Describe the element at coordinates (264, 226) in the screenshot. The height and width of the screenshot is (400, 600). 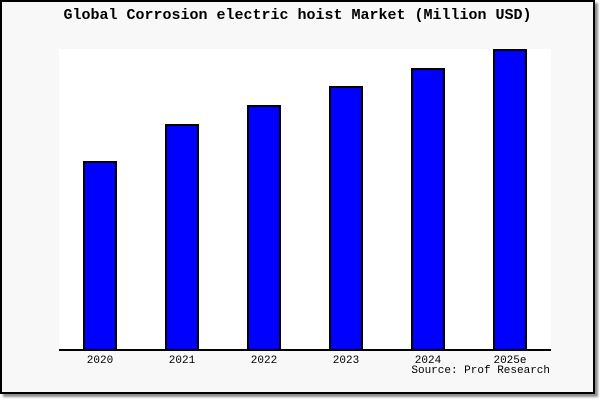
I see `bar-2022` at that location.